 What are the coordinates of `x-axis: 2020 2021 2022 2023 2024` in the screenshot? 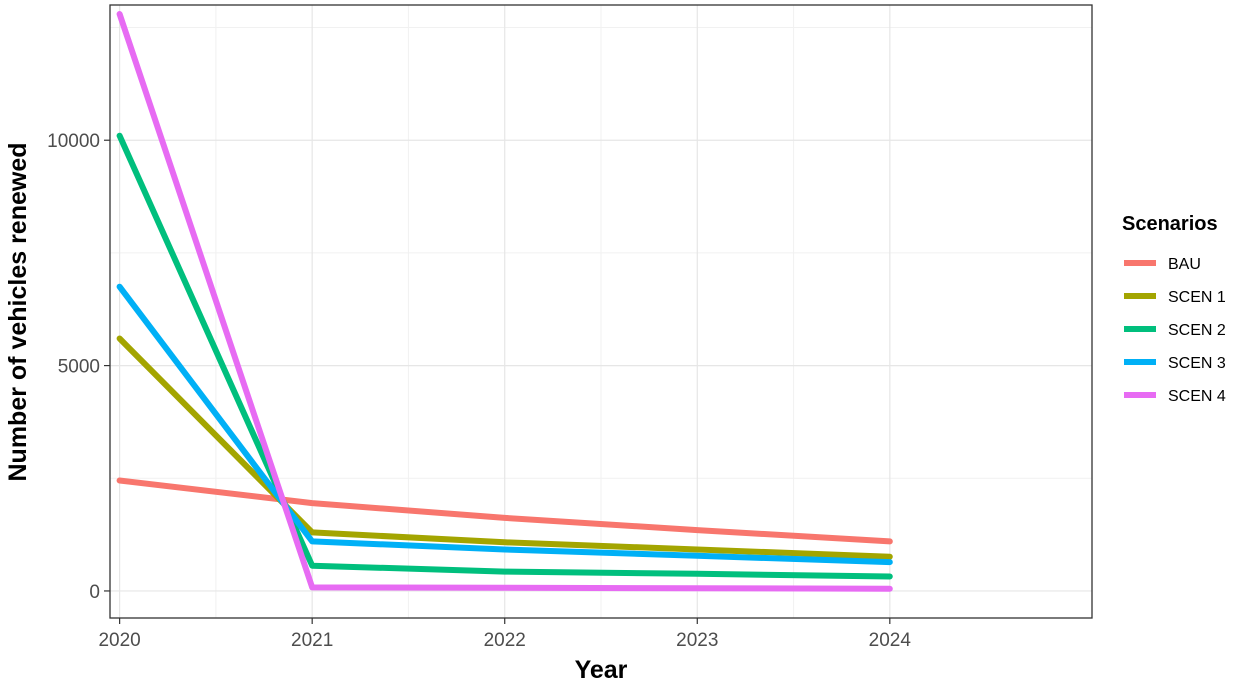 It's located at (504, 634).